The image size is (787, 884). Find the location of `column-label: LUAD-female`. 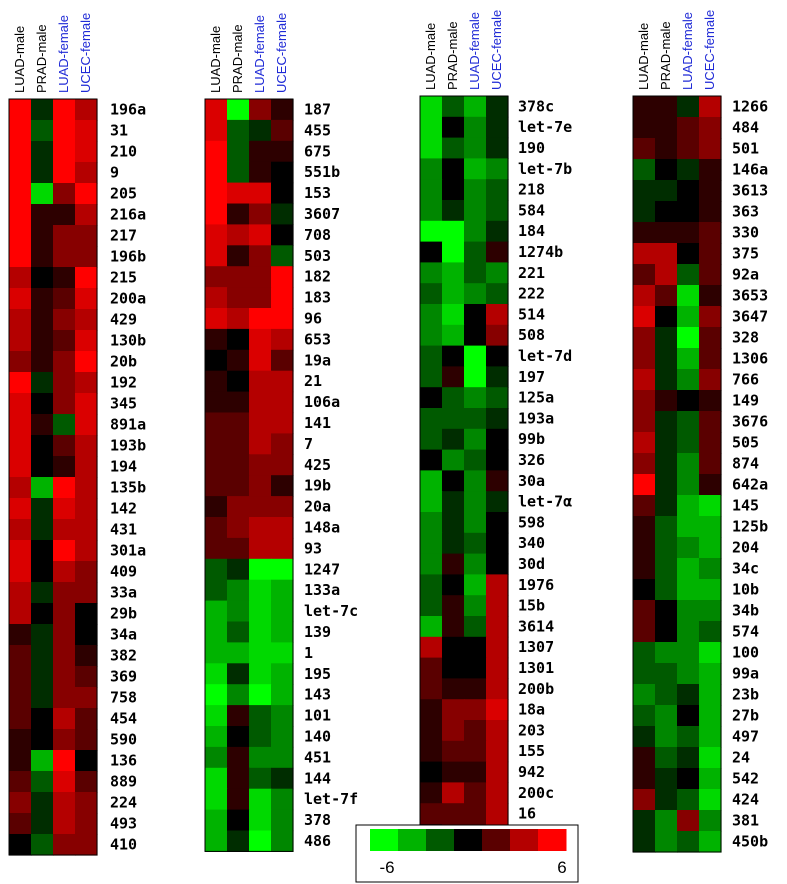

column-label: LUAD-female is located at coordinates (474, 51).